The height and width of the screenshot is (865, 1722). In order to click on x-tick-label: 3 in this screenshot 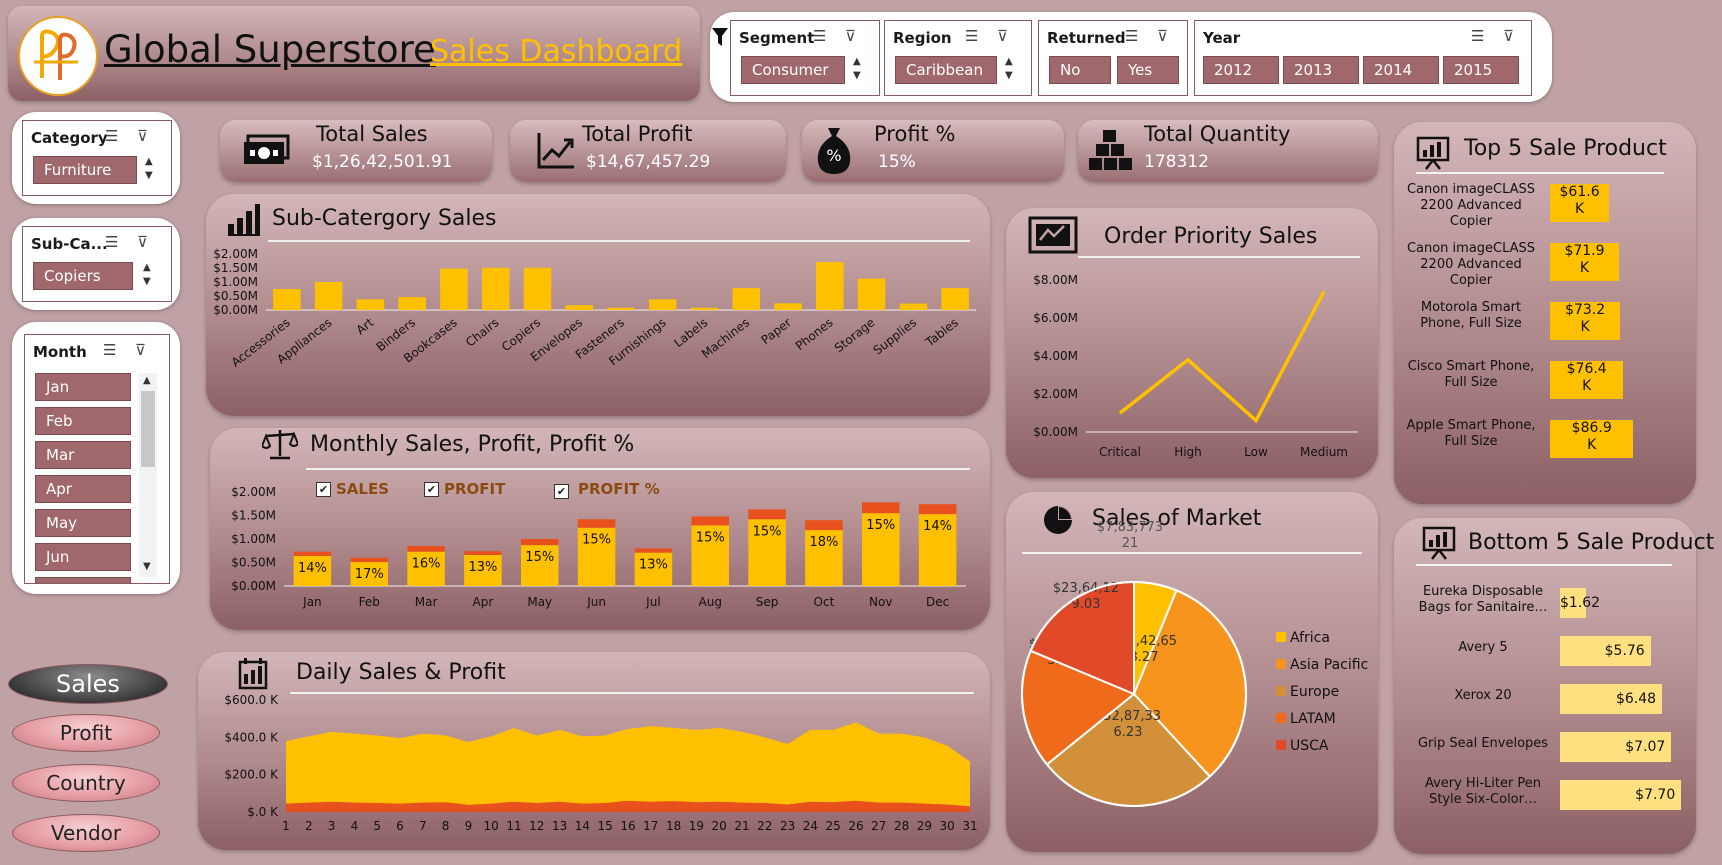, I will do `click(332, 826)`.